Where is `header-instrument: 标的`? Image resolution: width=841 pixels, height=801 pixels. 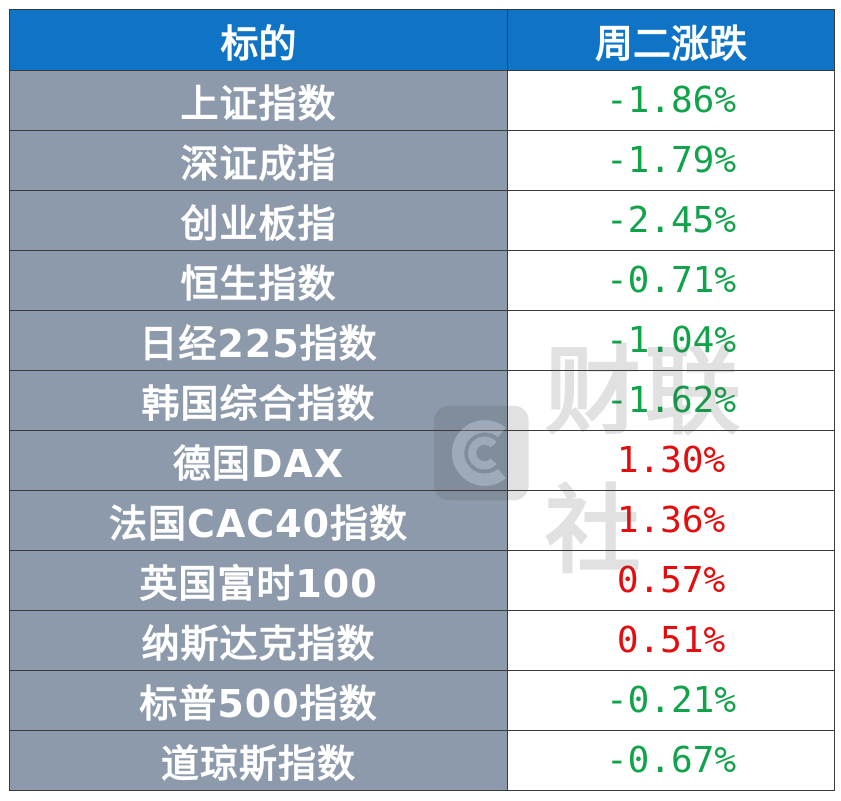 header-instrument: 标的 is located at coordinates (258, 40).